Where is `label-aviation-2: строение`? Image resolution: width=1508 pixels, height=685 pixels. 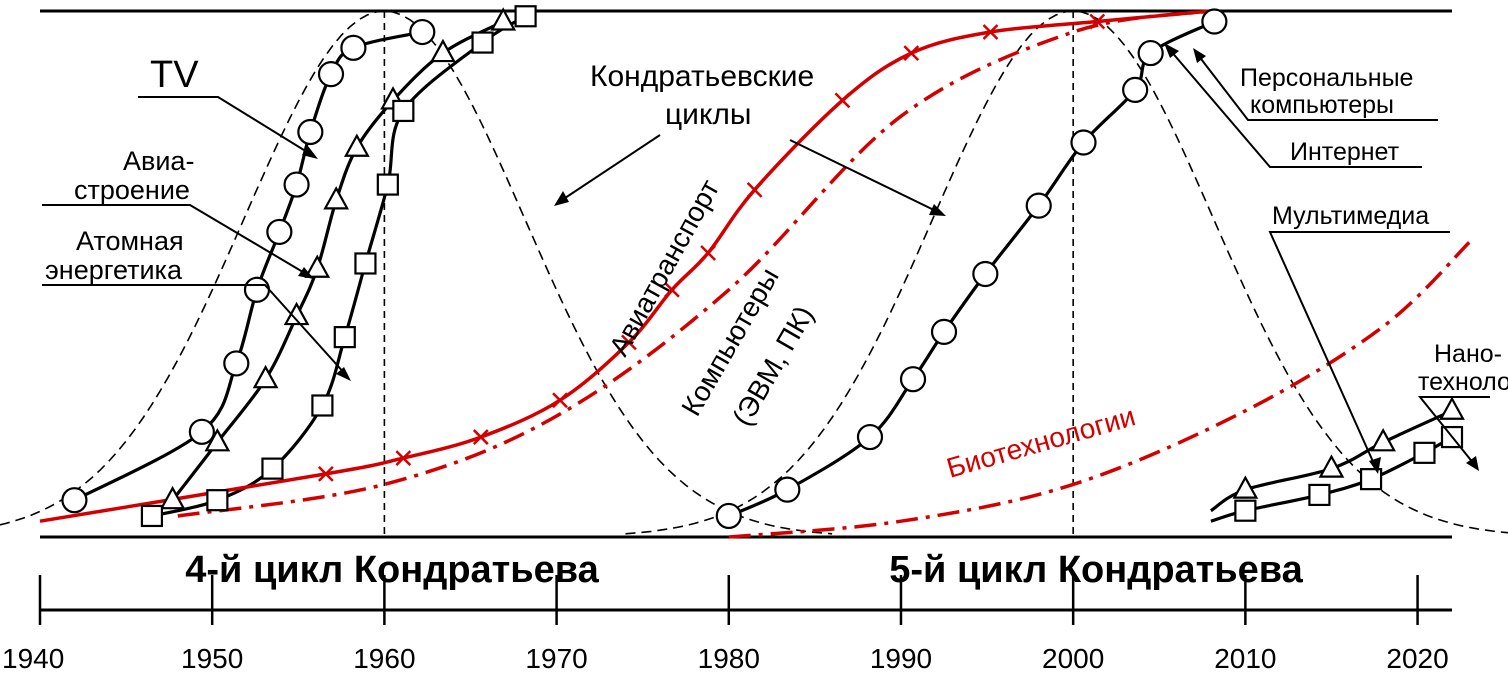
label-aviation-2: строение is located at coordinates (132, 190).